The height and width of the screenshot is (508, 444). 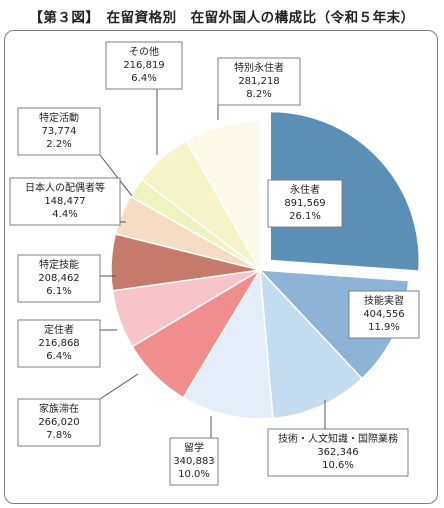 What do you see at coordinates (143, 78) in the screenshot?
I see `data-label-pct-10: 6.4%` at bounding box center [143, 78].